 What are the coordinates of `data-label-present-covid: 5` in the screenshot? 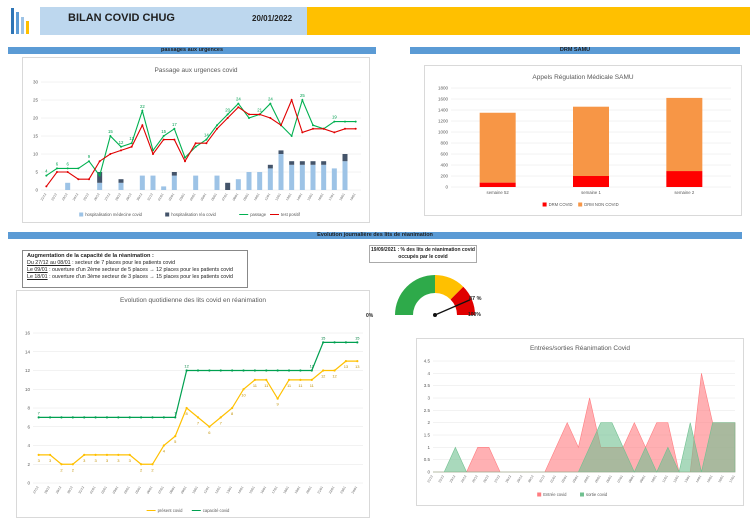 It's located at (175, 441).